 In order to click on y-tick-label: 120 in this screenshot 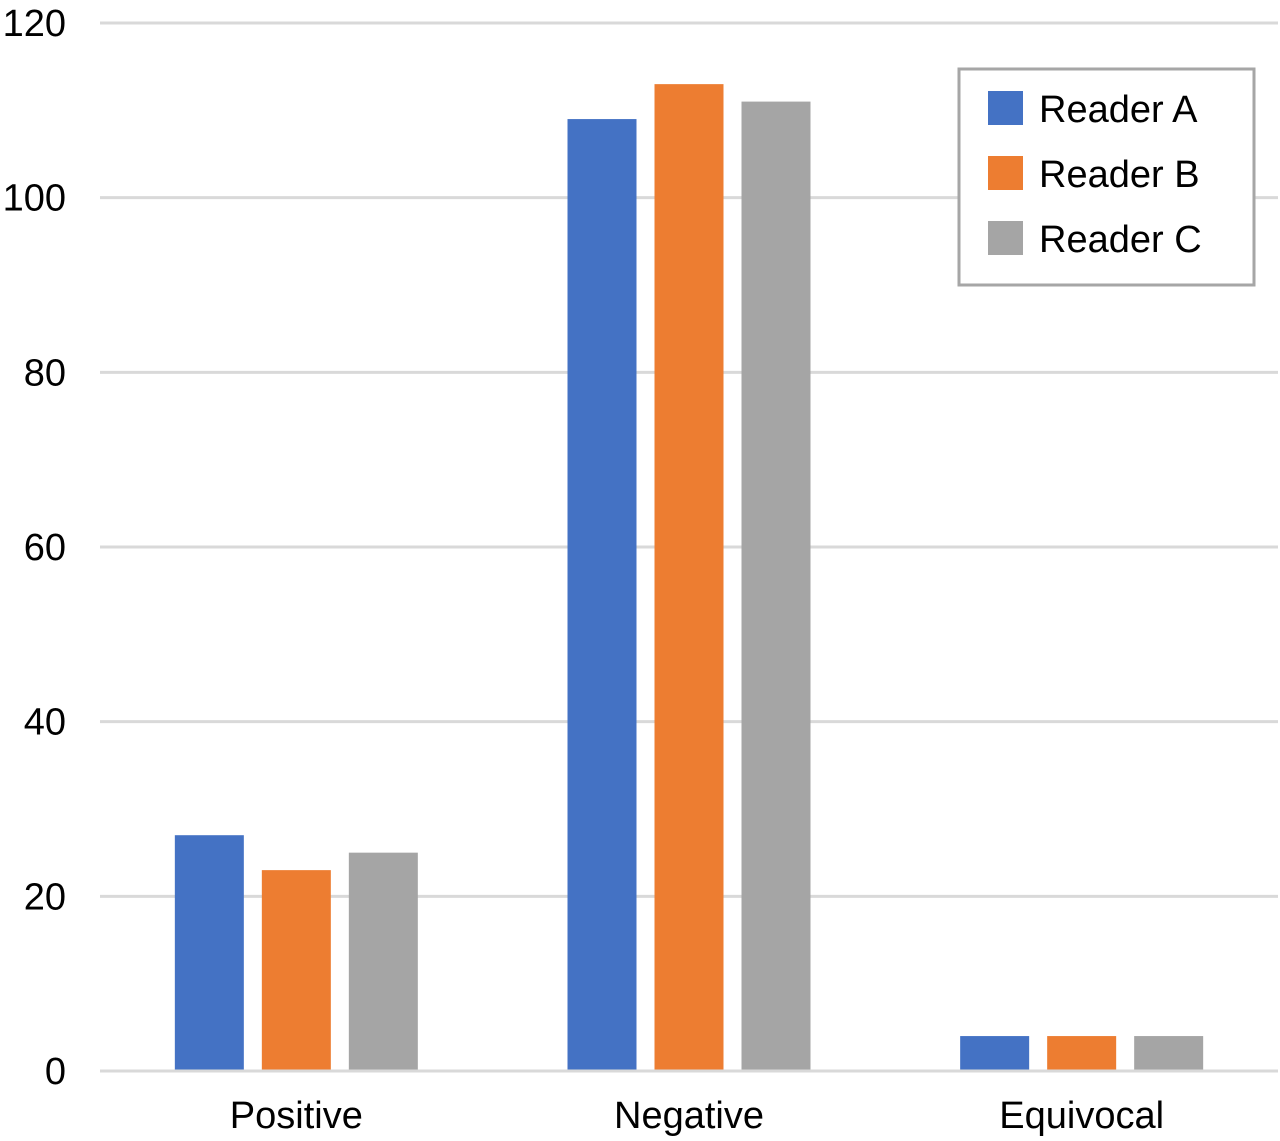, I will do `click(34, 24)`.